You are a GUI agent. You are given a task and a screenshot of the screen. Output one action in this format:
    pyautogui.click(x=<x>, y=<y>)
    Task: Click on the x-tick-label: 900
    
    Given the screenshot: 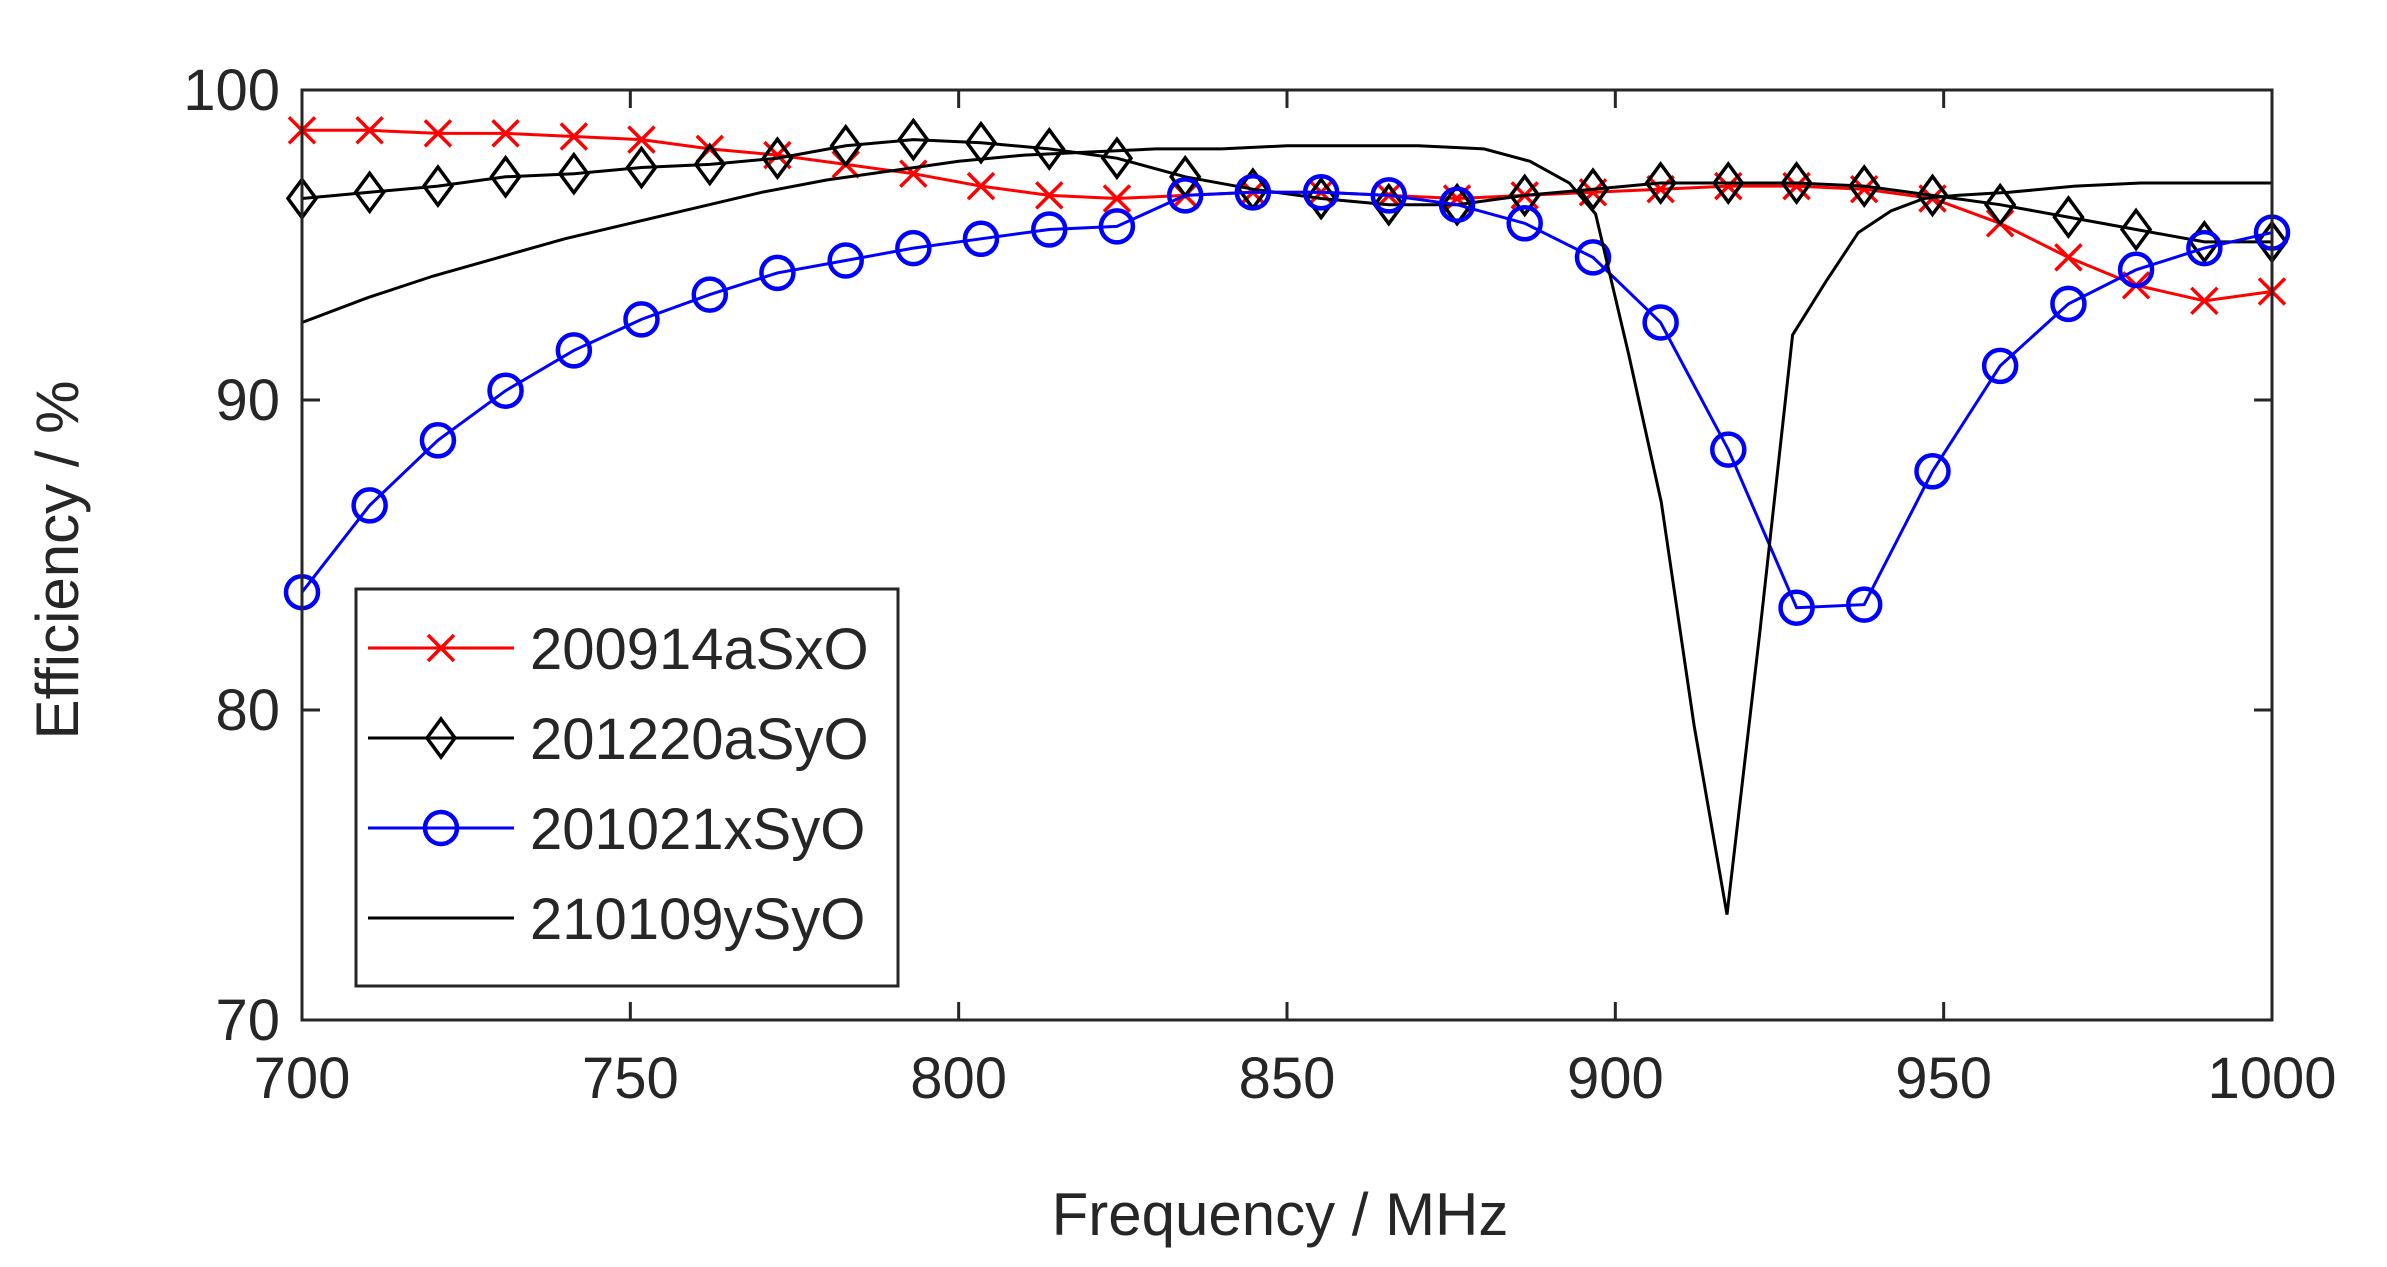 What is the action you would take?
    pyautogui.click(x=1615, y=1078)
    